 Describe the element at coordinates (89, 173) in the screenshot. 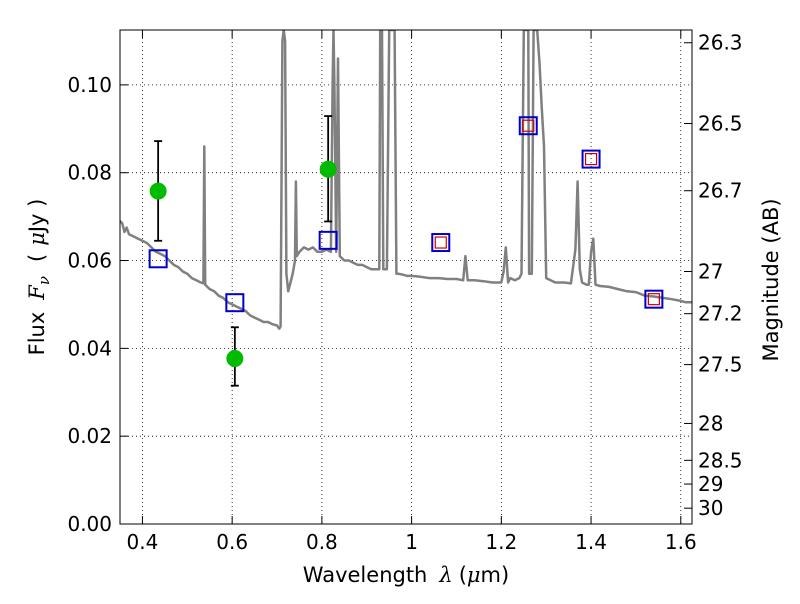

I see `y-tick-label: 0.08` at that location.